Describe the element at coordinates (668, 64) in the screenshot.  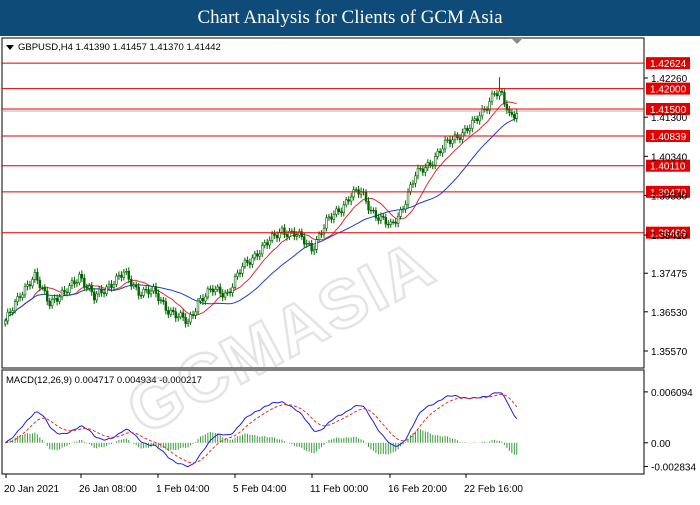
I see `level-label: 1.42624` at that location.